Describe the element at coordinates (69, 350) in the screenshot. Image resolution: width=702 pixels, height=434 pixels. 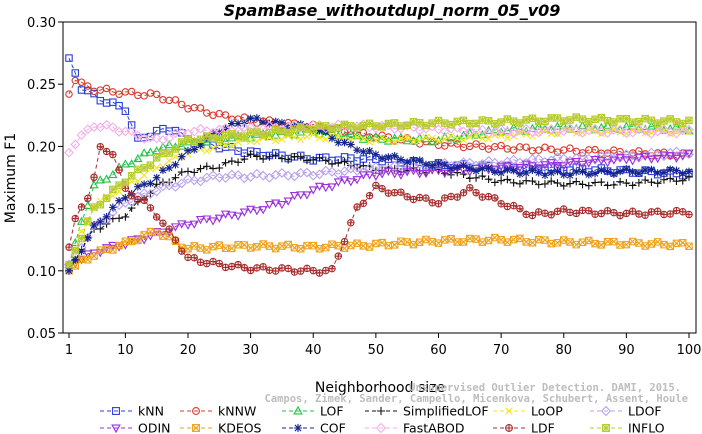
I see `x-tick-label: 1` at that location.